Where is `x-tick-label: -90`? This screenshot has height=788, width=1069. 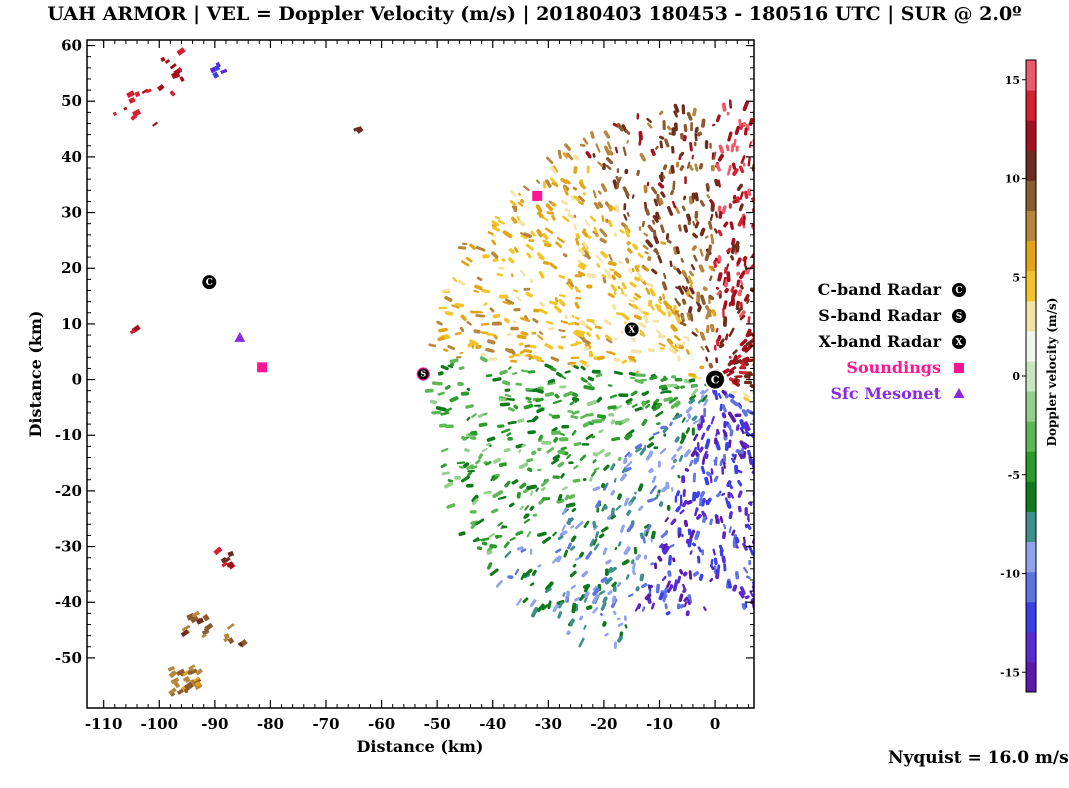
x-tick-label: -90 is located at coordinates (214, 724).